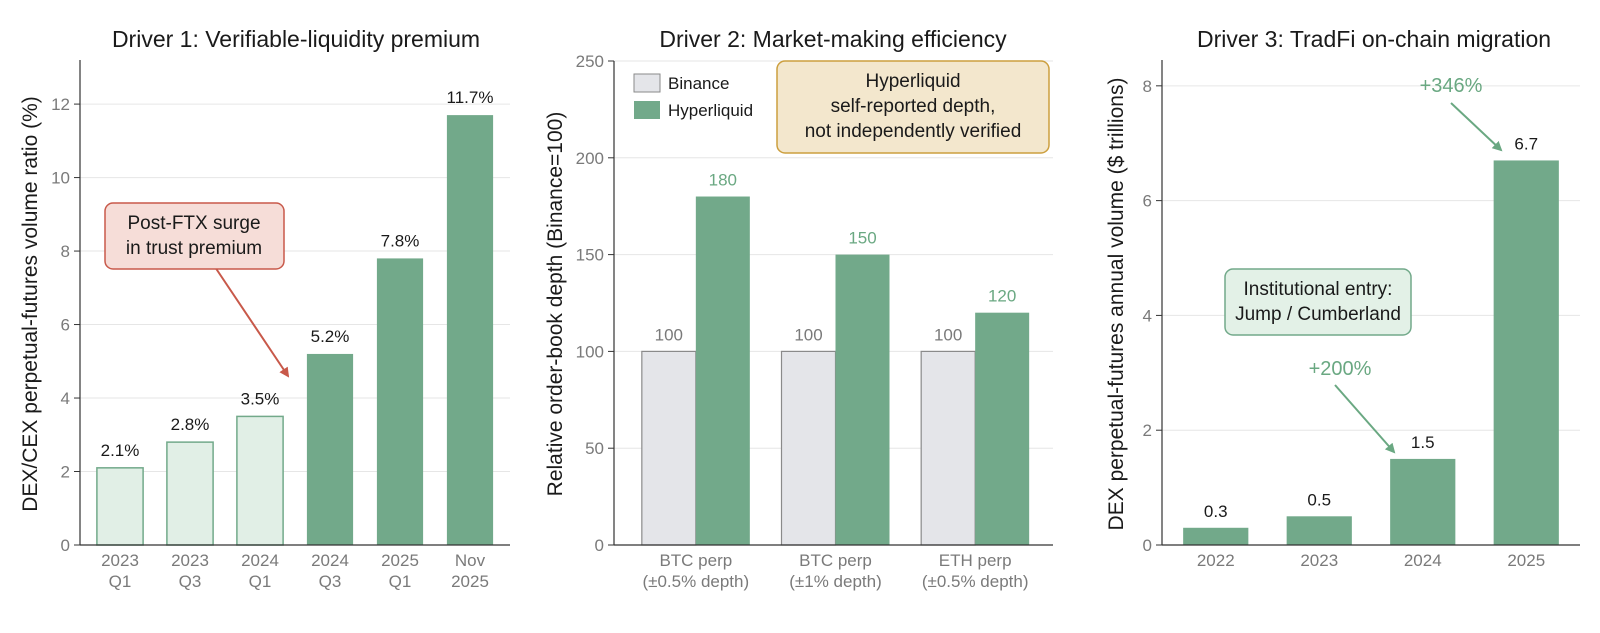 Image resolution: width=1600 pixels, height=633 pixels. I want to click on y-tick-label: 2, so click(1147, 430).